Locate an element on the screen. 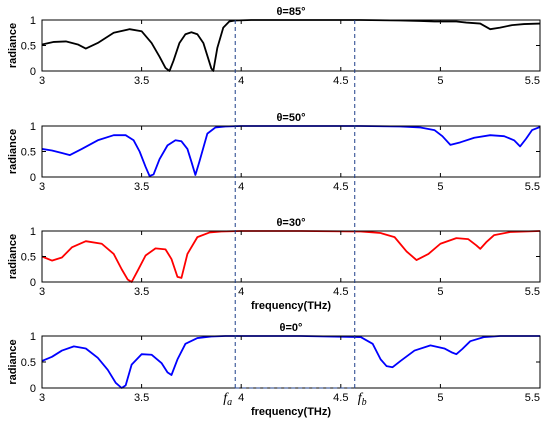 Image resolution: width=550 pixels, height=429 pixels. fb-label: fb is located at coordinates (362, 399).